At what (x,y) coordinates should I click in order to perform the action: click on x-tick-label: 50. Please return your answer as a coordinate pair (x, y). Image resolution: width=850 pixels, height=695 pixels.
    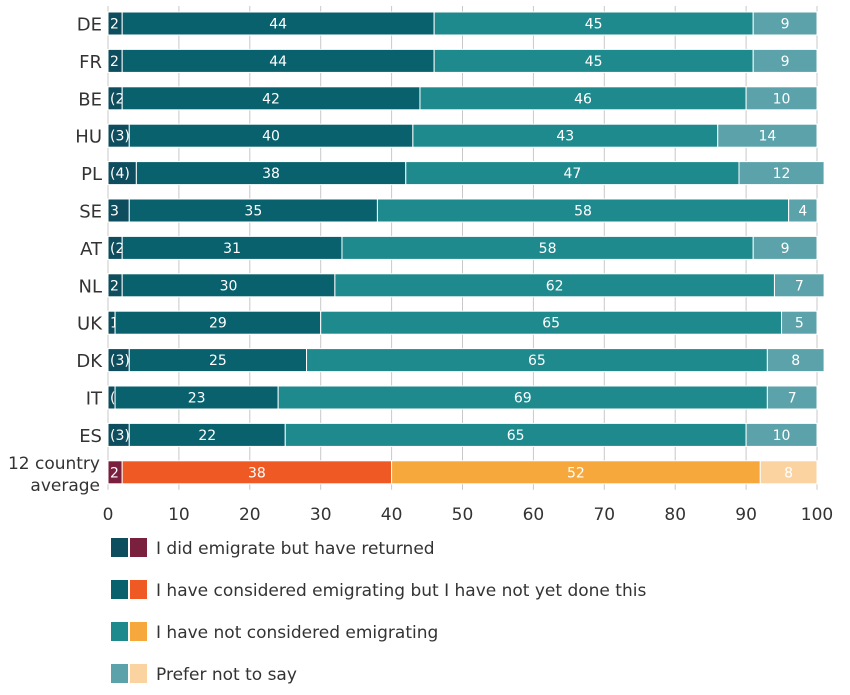
    Looking at the image, I should click on (463, 515).